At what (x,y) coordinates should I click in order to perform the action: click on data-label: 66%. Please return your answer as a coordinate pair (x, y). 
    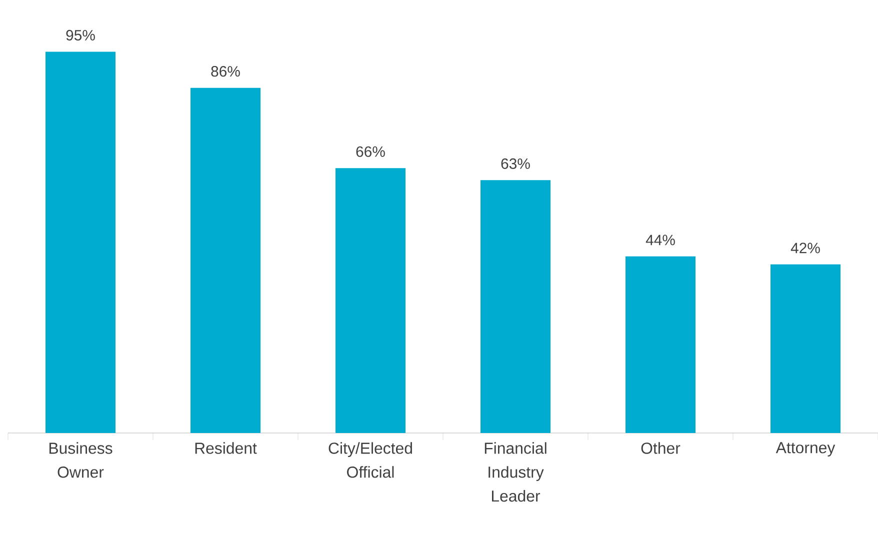
    Looking at the image, I should click on (370, 151).